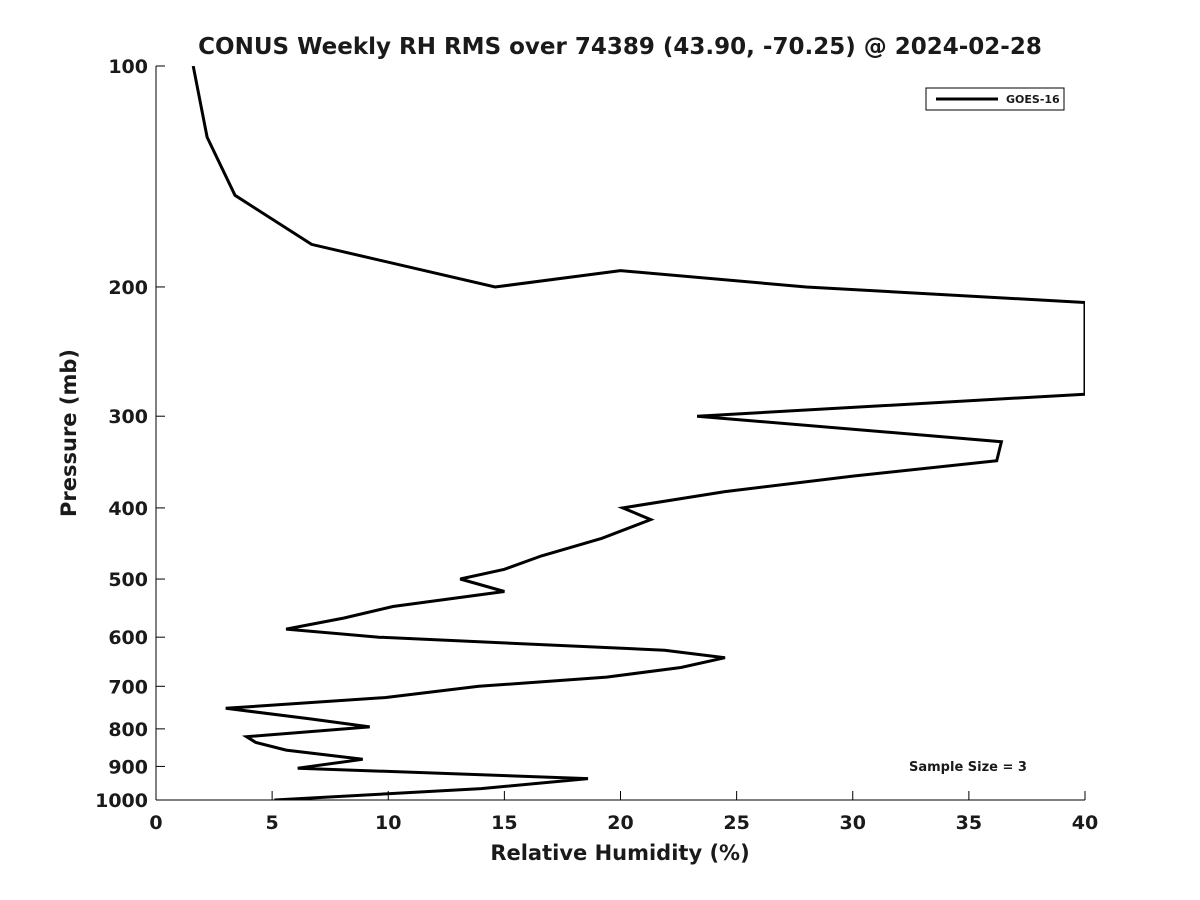  What do you see at coordinates (1033, 99) in the screenshot?
I see `legend-label-goes-16: GOES-16` at bounding box center [1033, 99].